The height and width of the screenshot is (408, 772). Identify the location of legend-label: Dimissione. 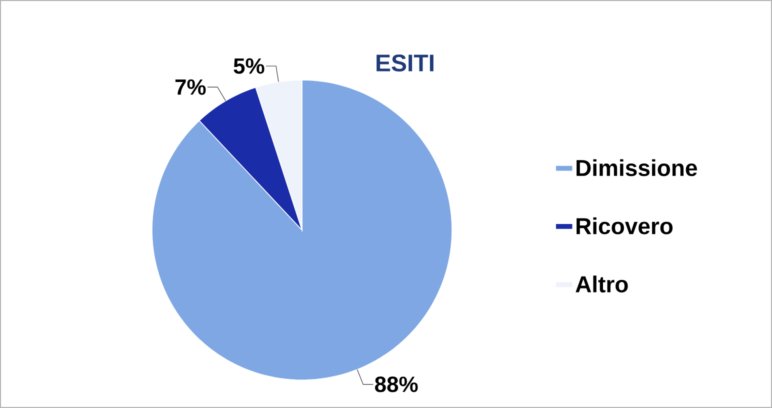
(636, 167).